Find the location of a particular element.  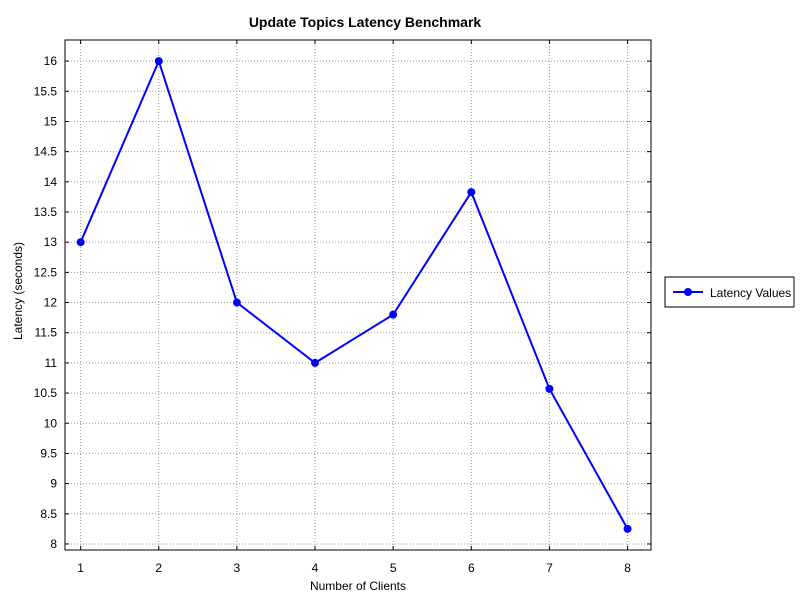

y-axis-label: Latency (seconds) is located at coordinates (18, 291).